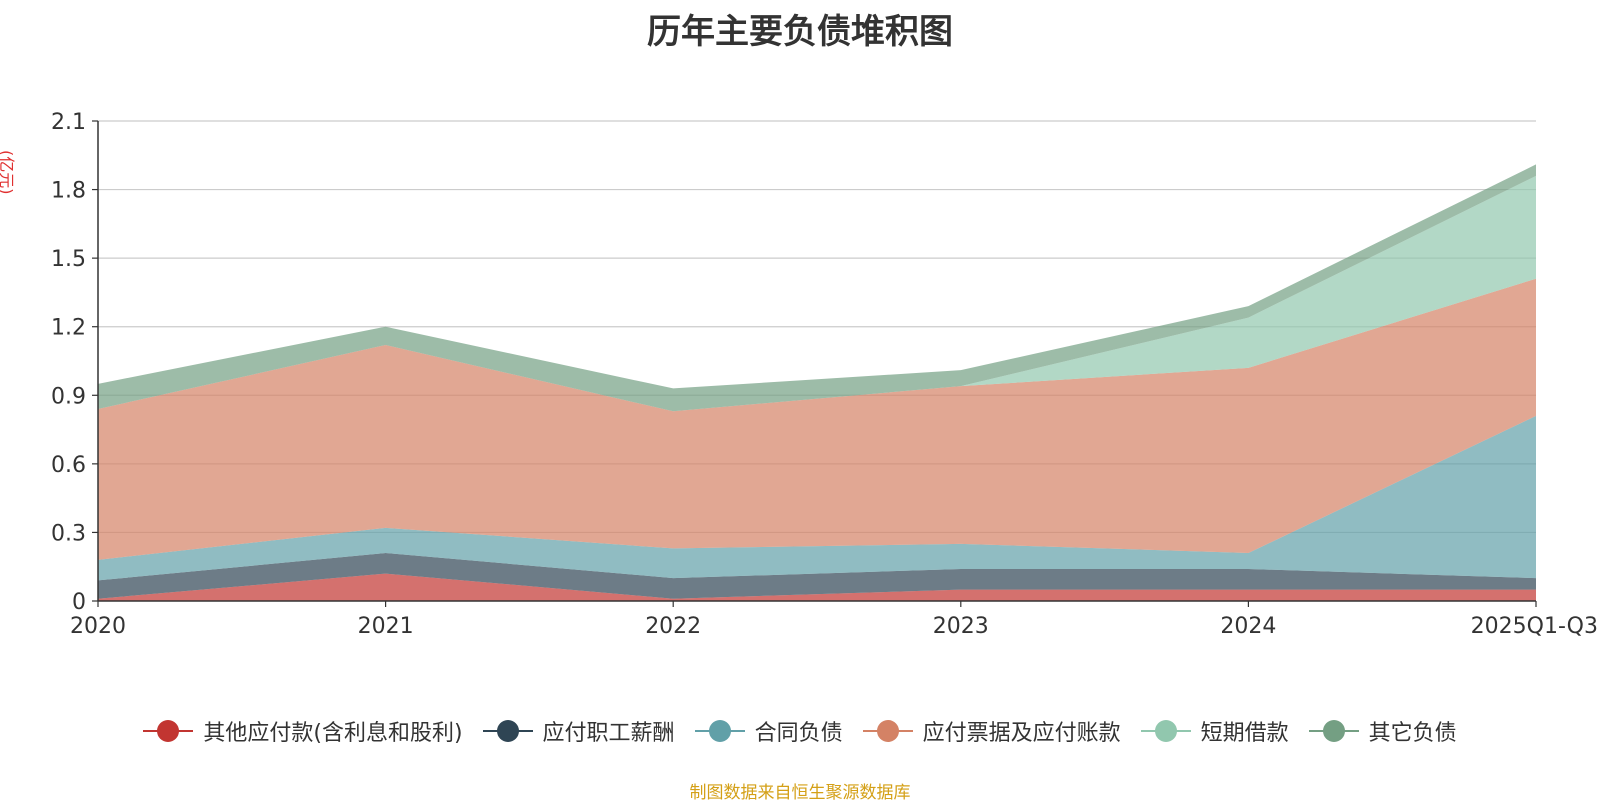  I want to click on legend-item-1: 其他应付款(含利息和股利), so click(303, 731).